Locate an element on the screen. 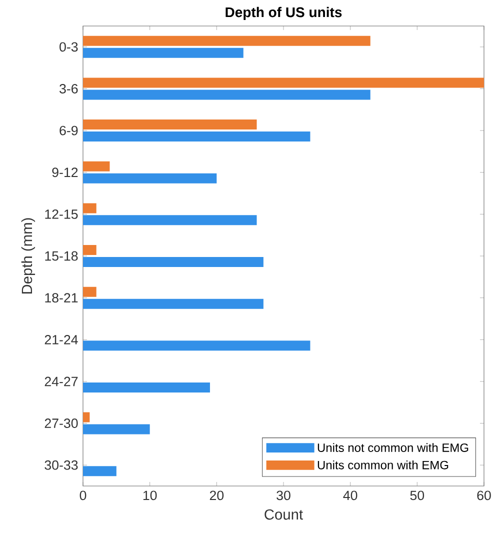 The height and width of the screenshot is (539, 495). x-tick-label: 0 is located at coordinates (83, 495).